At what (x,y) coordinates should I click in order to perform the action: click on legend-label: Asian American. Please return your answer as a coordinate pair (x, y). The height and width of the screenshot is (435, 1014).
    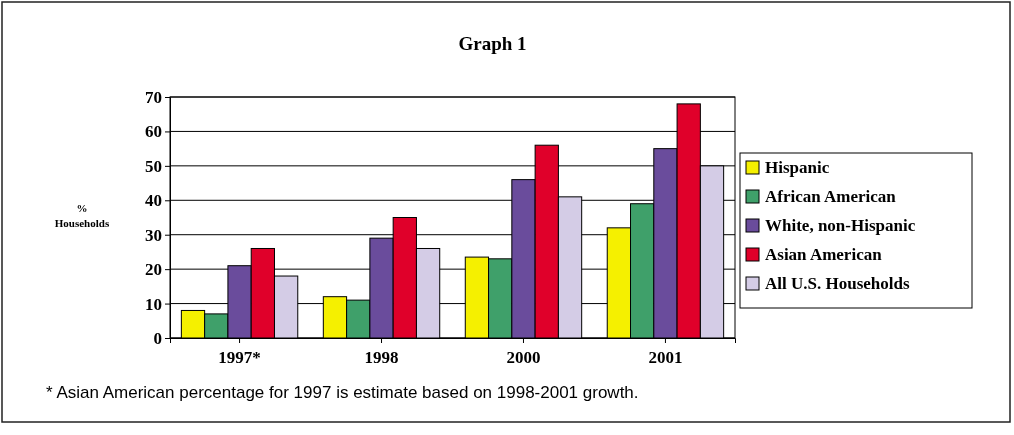
    Looking at the image, I should click on (824, 254).